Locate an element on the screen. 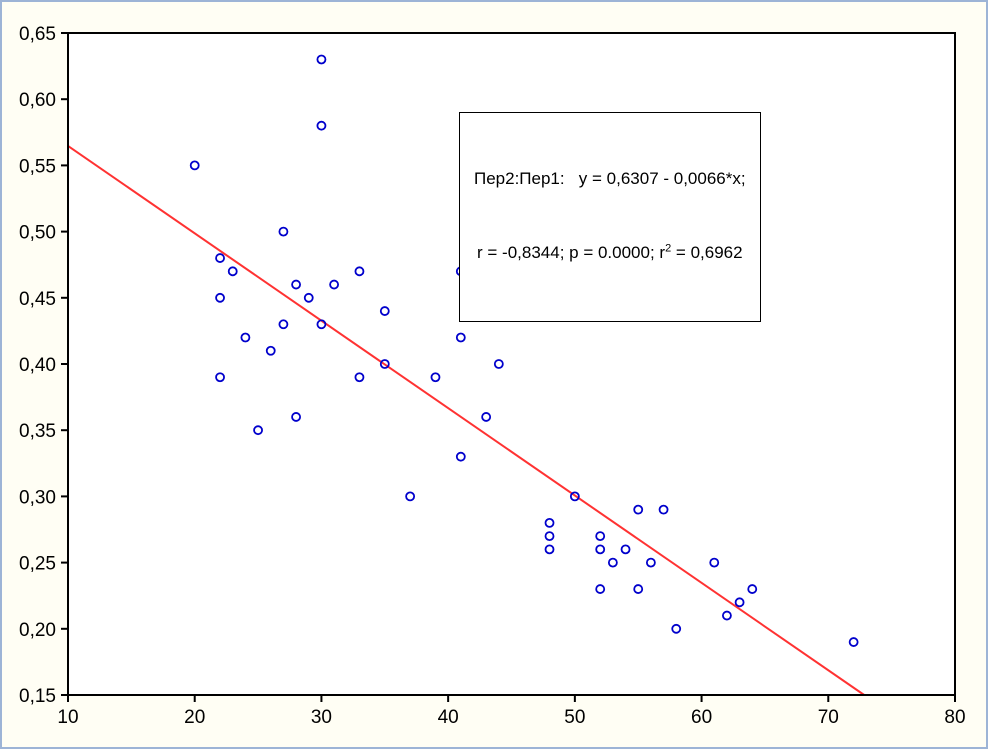  x-tick-label: 10 is located at coordinates (67, 717).